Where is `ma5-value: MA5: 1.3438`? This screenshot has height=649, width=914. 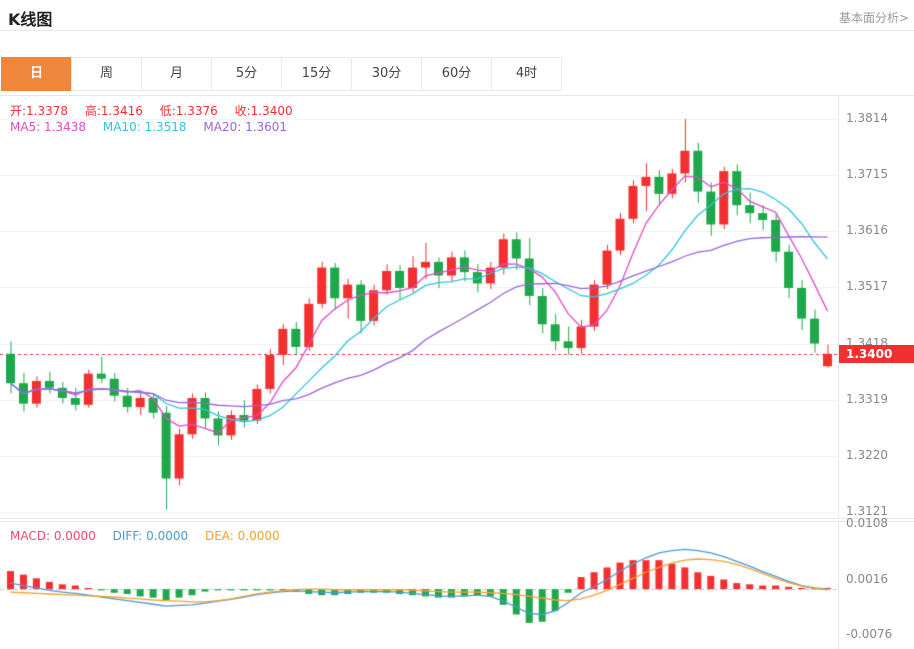
ma5-value: MA5: 1.3438 is located at coordinates (48, 127).